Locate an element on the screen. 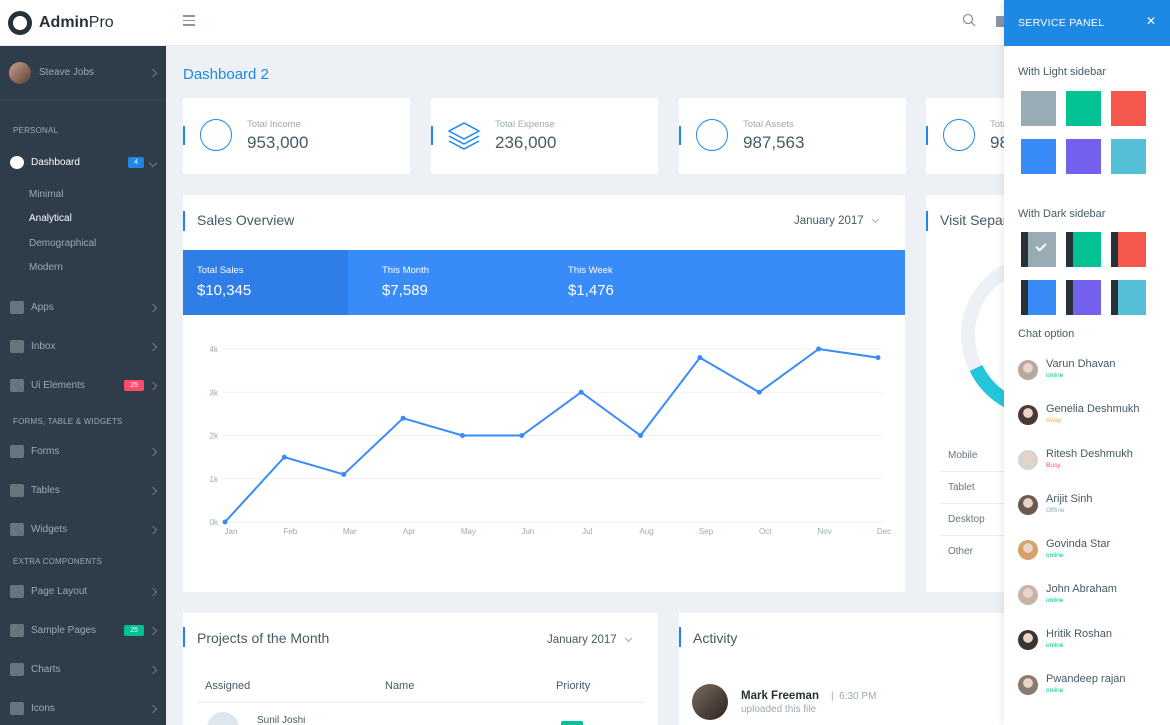  sidebar-item-page-layout: Page Layout is located at coordinates (83, 591).